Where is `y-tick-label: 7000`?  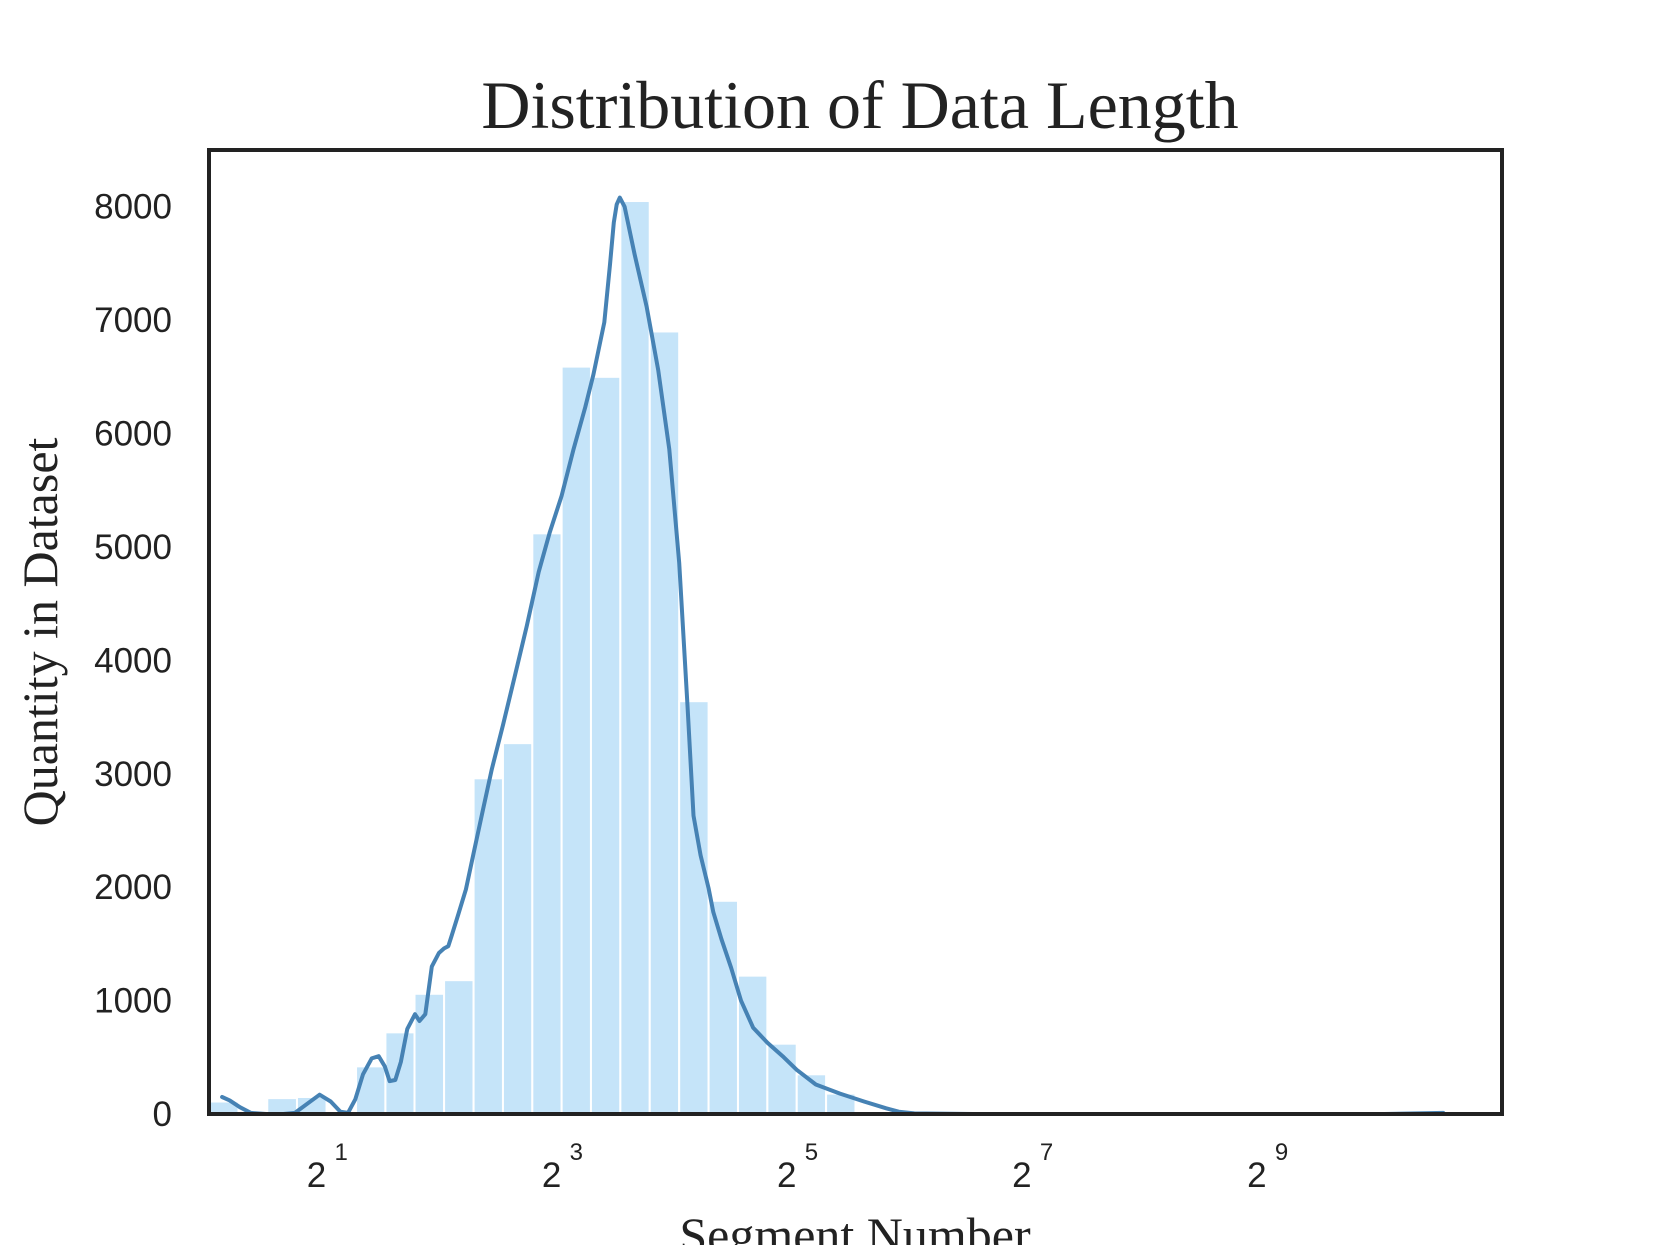
y-tick-label: 7000 is located at coordinates (133, 320).